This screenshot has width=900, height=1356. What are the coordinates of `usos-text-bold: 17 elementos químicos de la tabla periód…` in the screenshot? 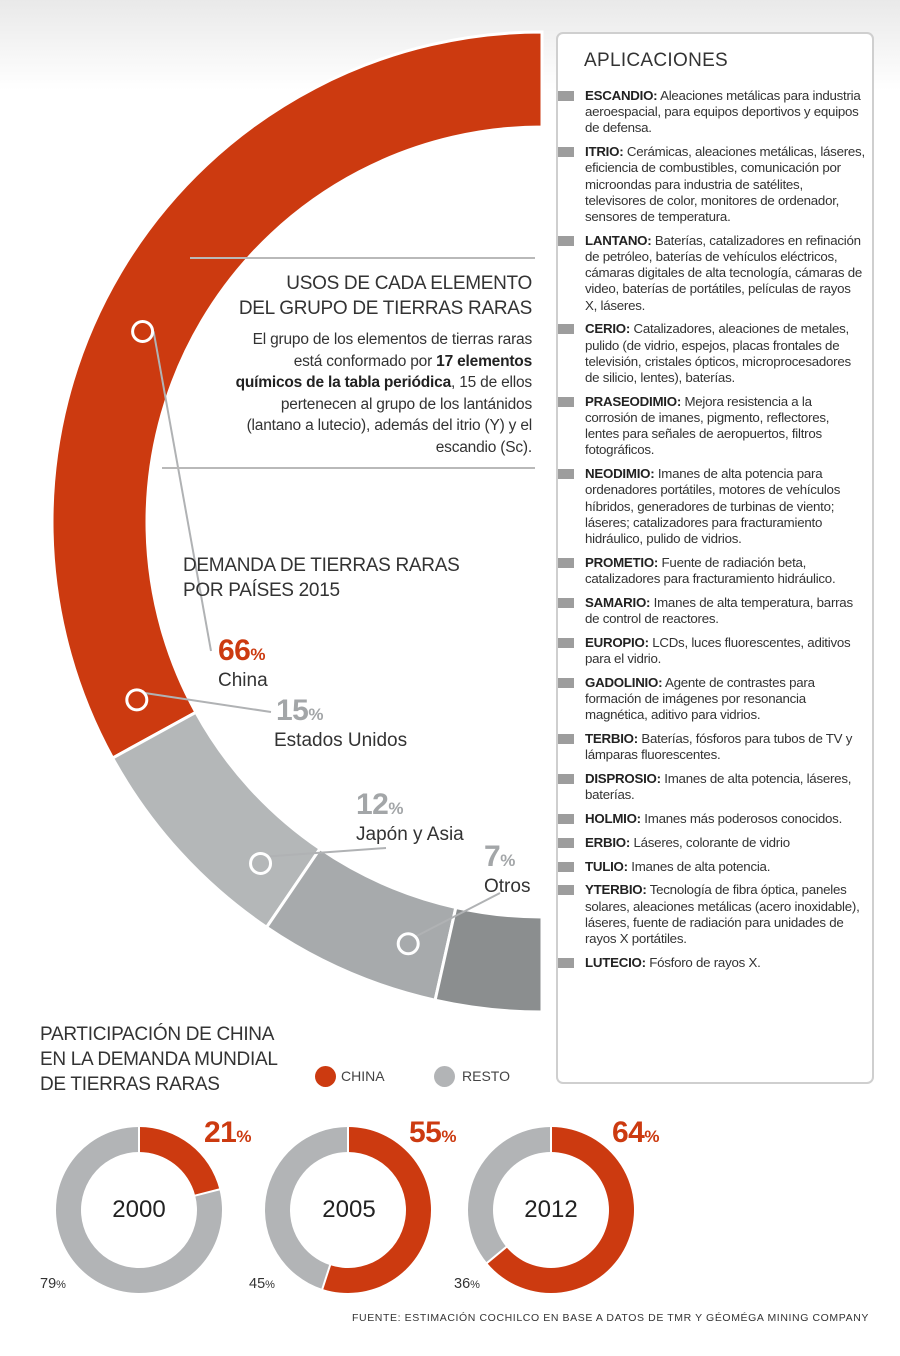 It's located at (384, 372).